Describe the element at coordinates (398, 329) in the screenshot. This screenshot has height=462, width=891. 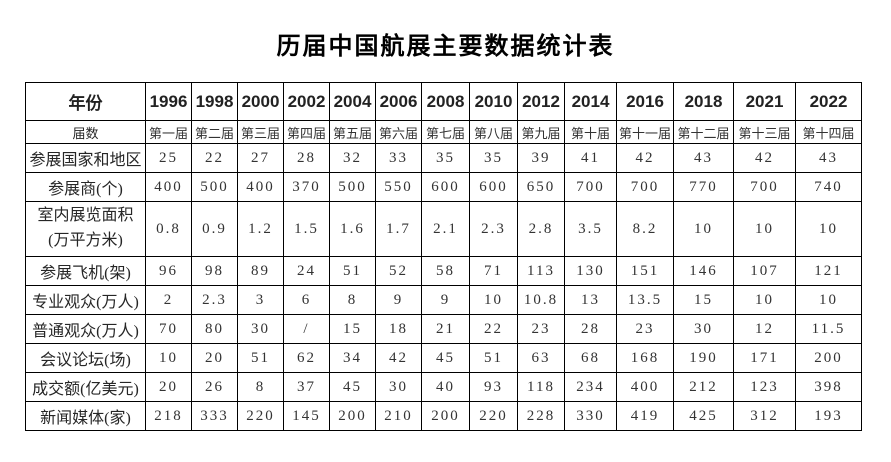
I see `data-cell: 18` at that location.